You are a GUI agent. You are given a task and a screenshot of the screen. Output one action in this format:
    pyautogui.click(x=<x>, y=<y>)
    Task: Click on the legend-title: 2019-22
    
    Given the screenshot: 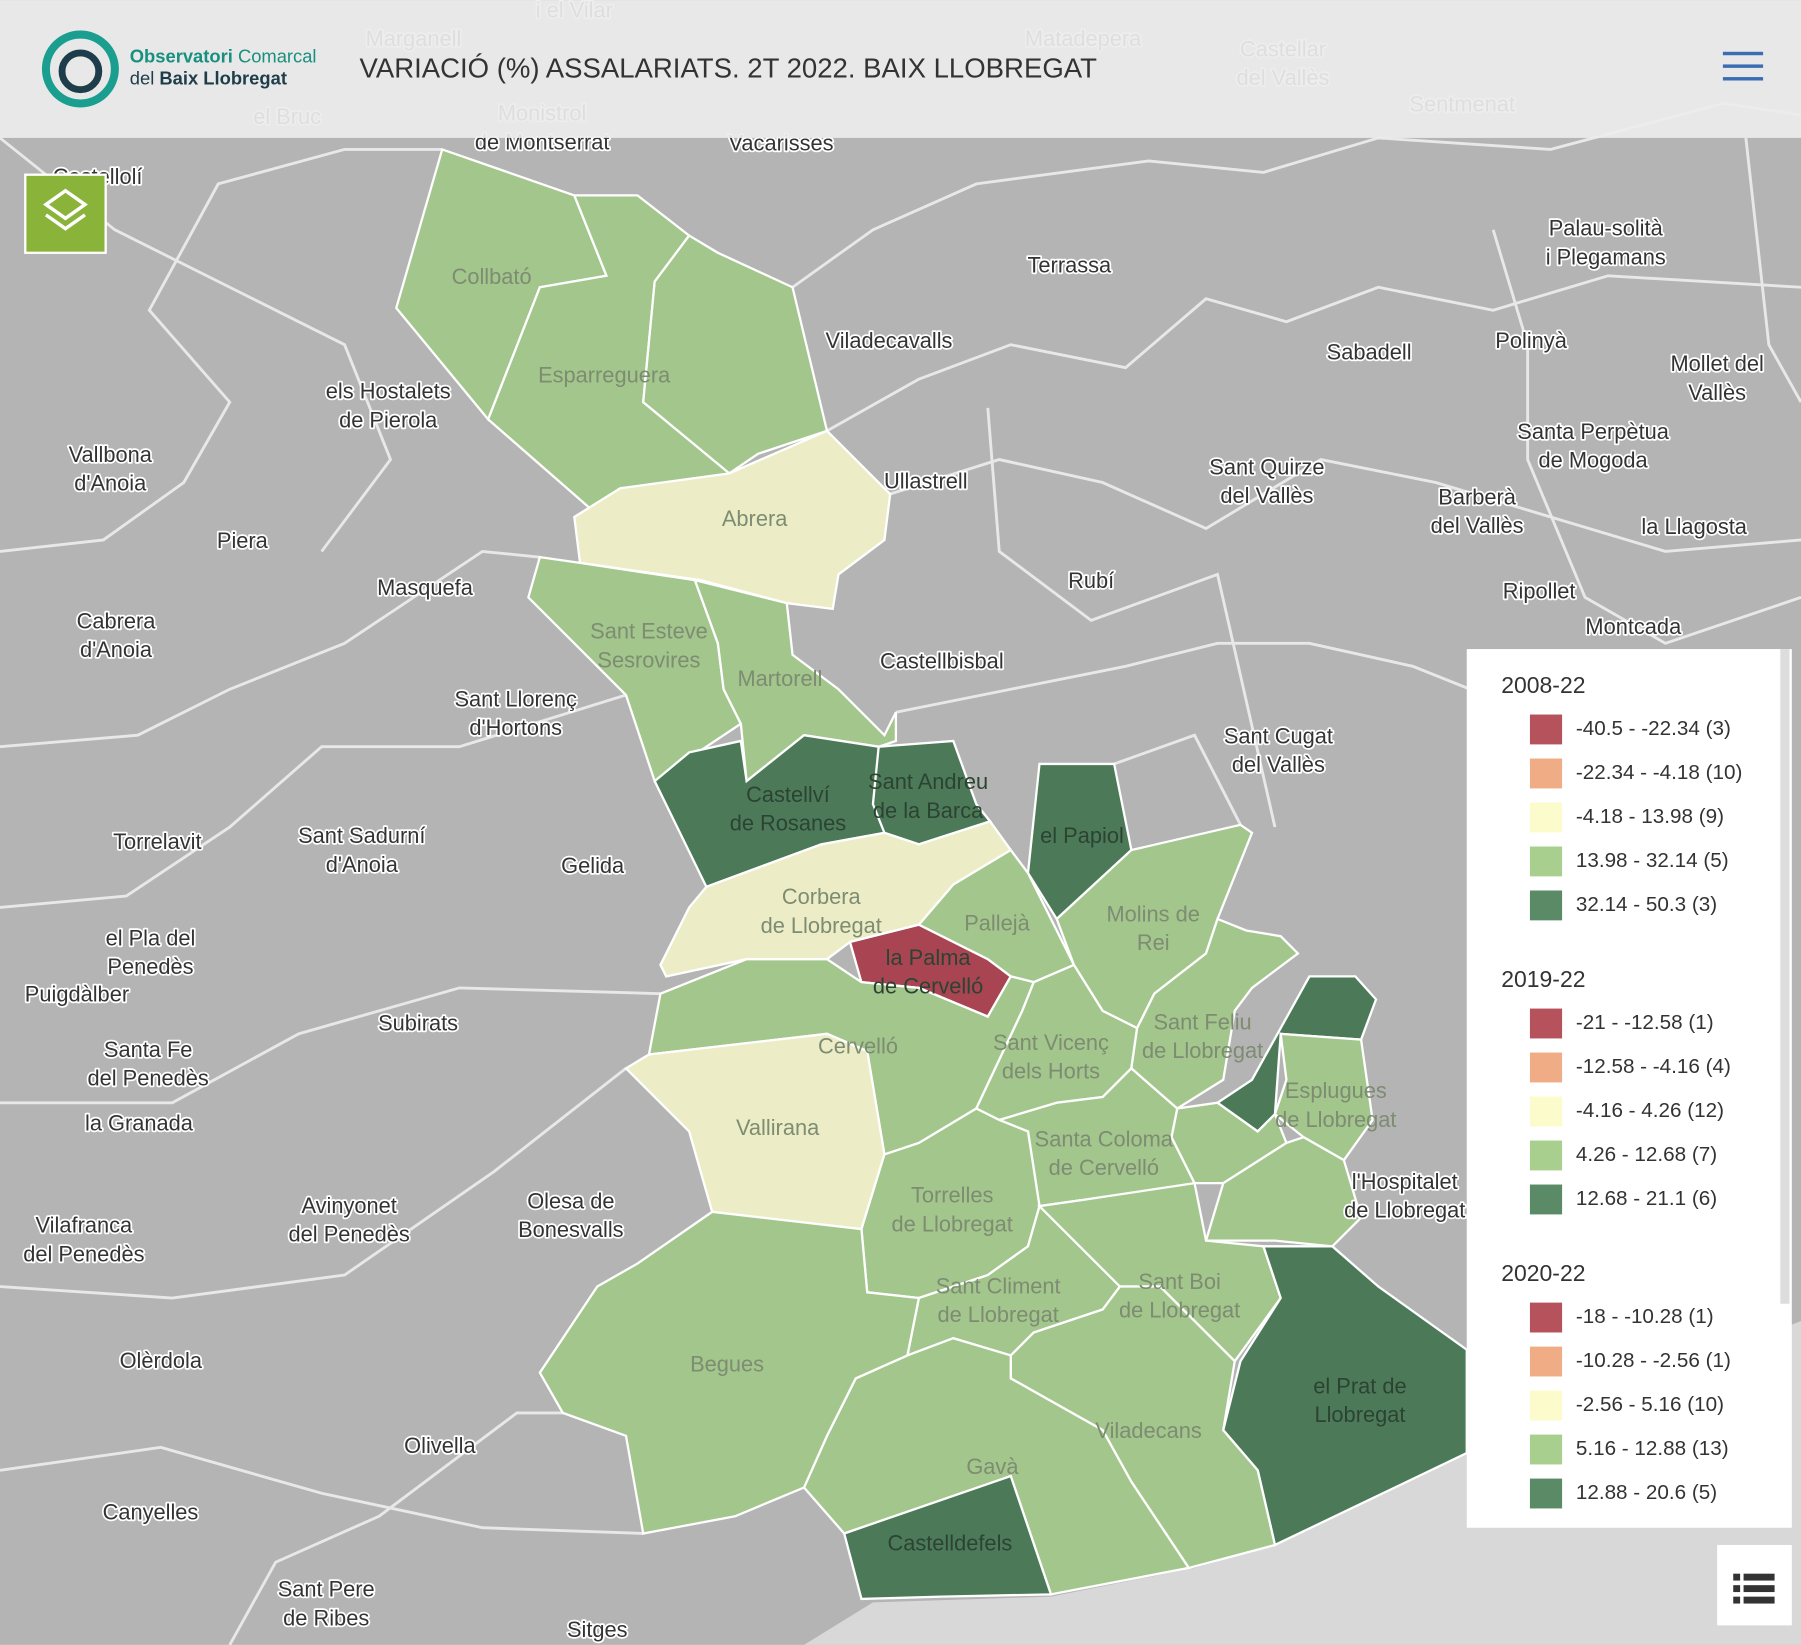 What is the action you would take?
    pyautogui.click(x=1543, y=979)
    